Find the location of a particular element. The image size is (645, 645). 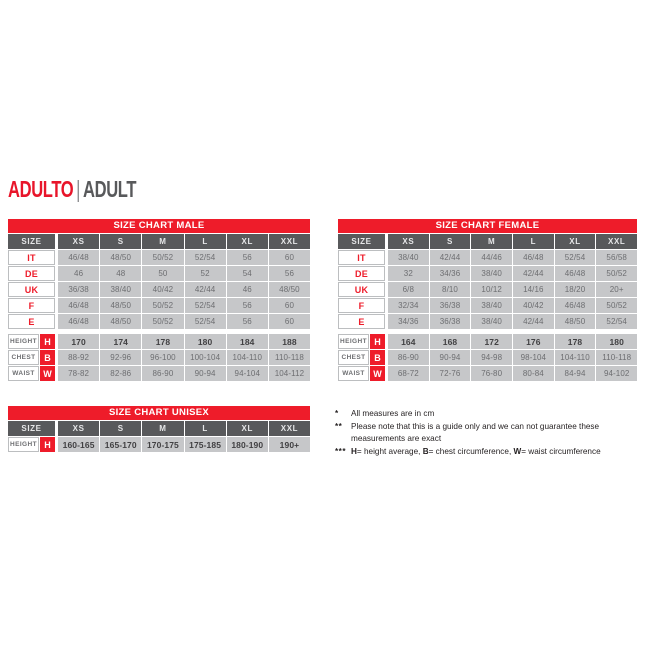

male-measure-row-height: HEIGHT H 170 174 178 180 184 188 is located at coordinates (159, 341).